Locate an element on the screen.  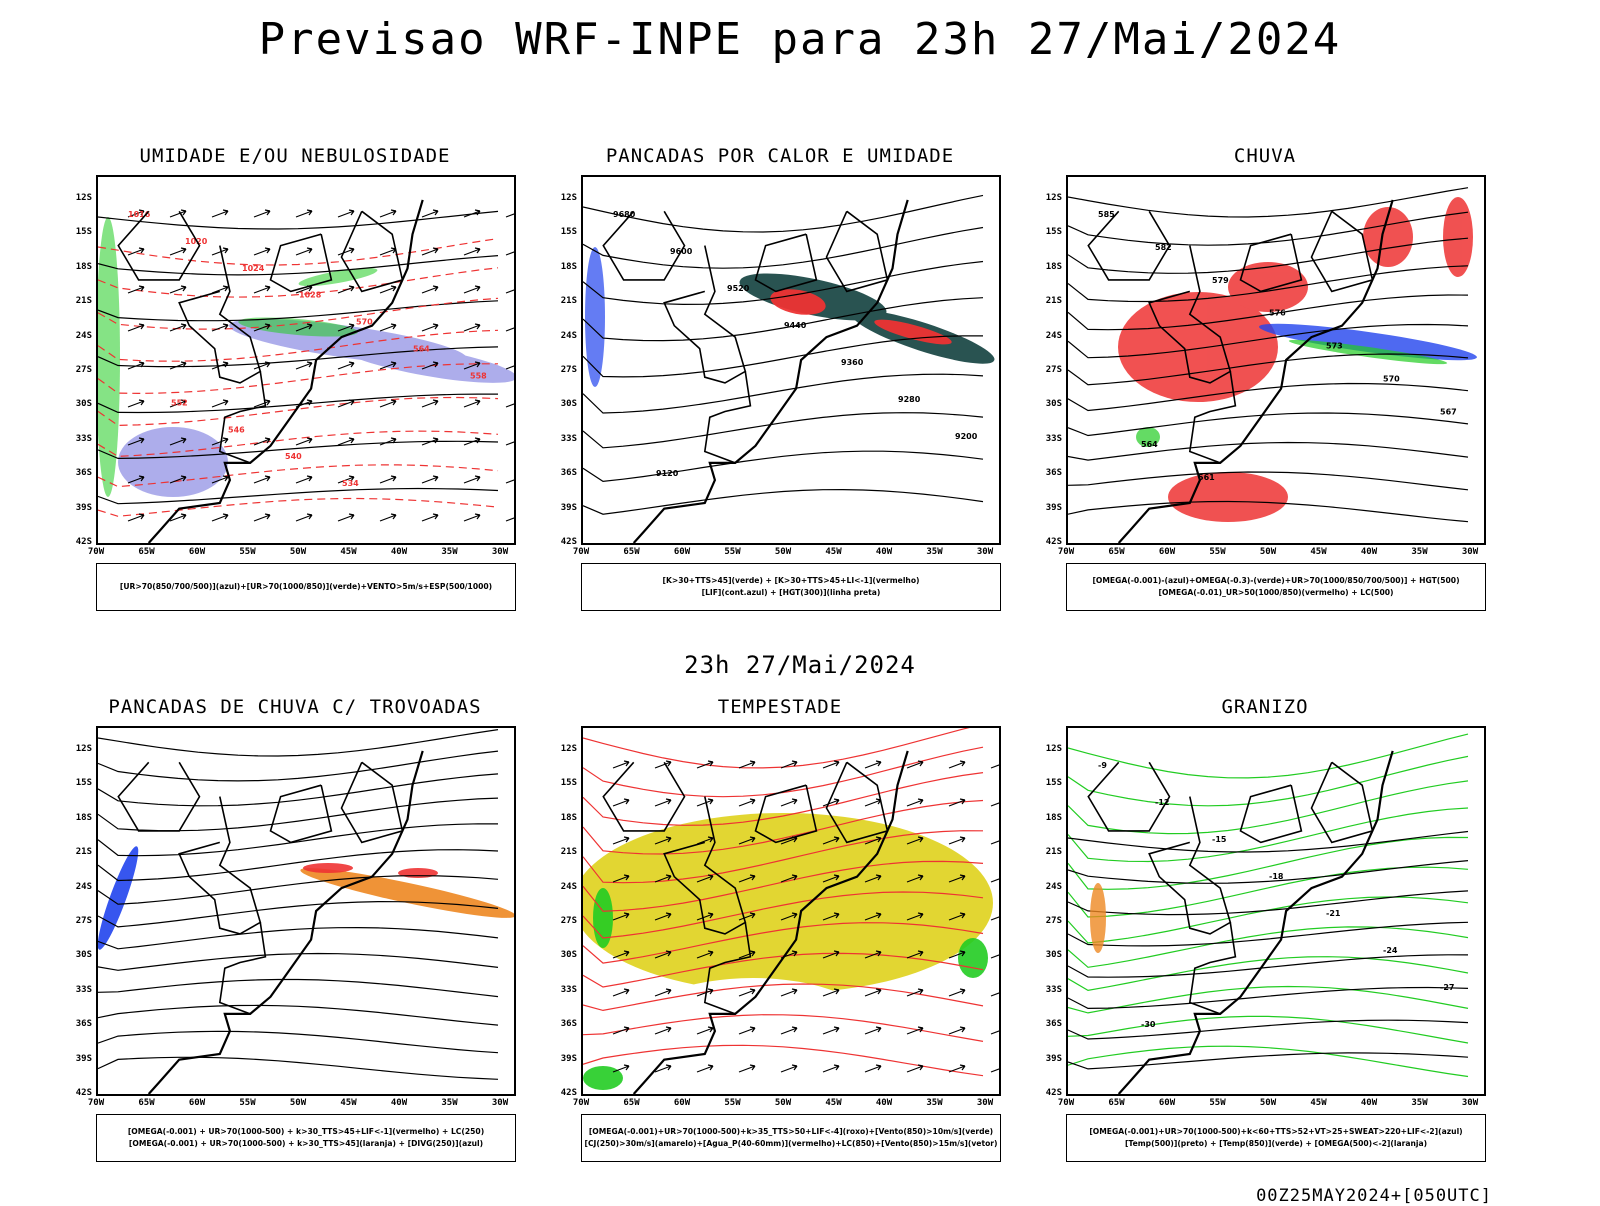
map-svg is located at coordinates (306, 911).